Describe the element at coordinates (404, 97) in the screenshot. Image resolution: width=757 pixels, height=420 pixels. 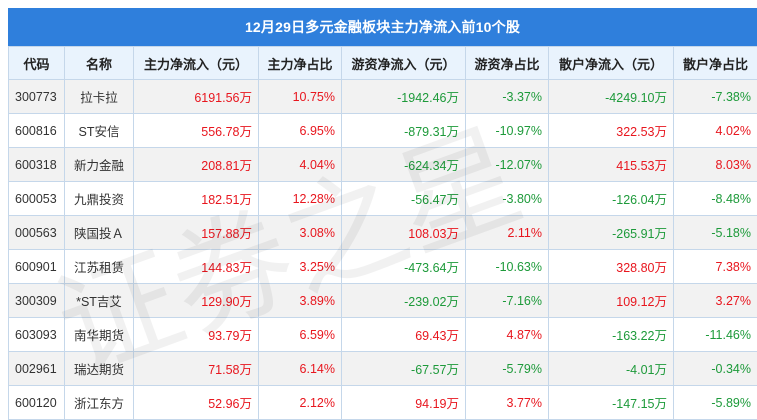
I see `hot-inflow-cell: -1942.46万` at that location.